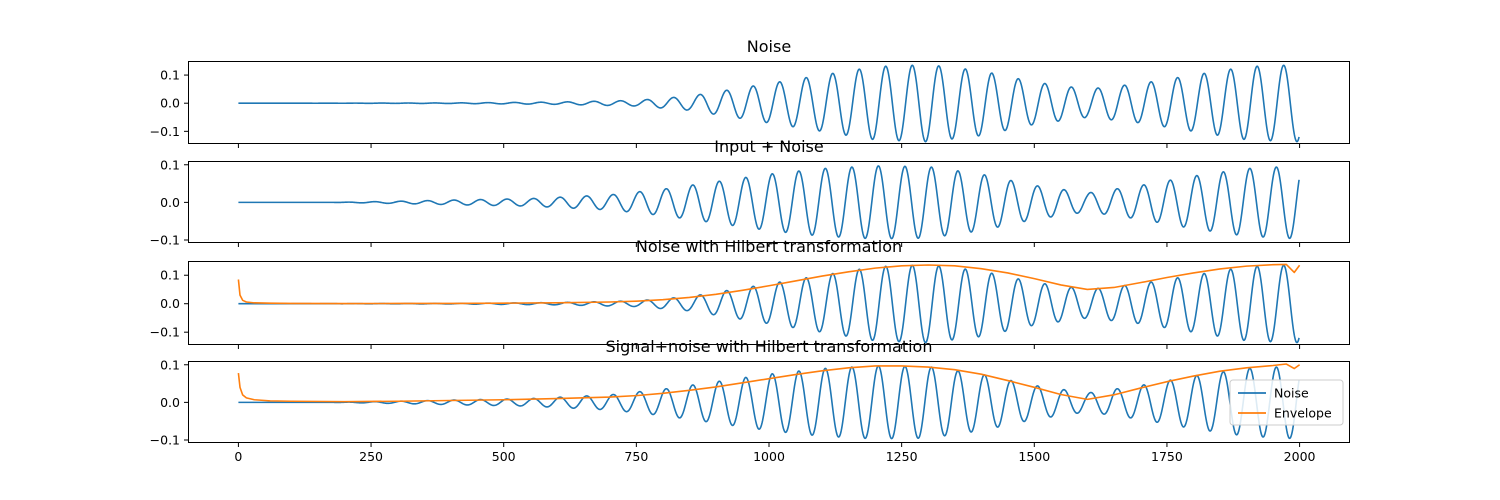  I want to click on panel-title: Noise with Hilbert transformation, so click(769, 246).